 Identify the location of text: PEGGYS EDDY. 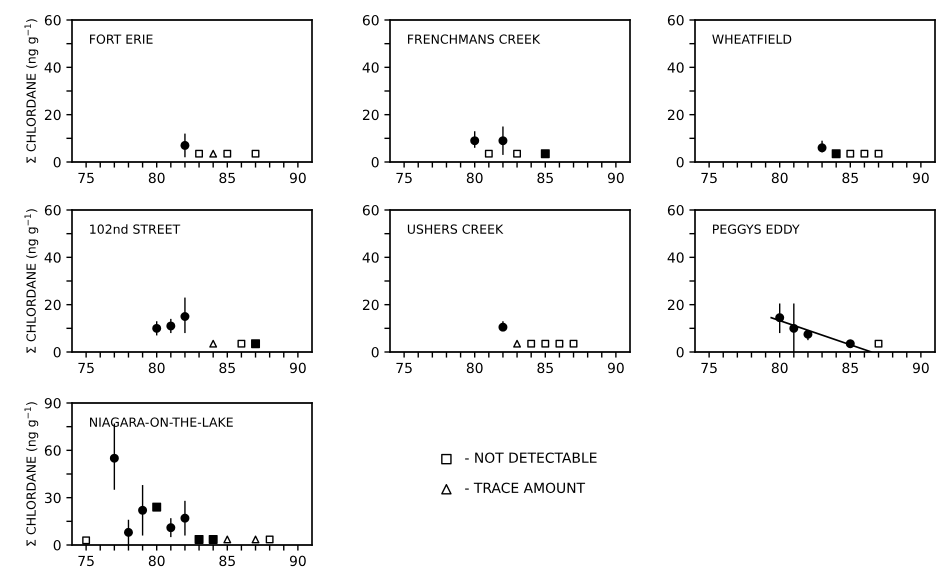
(756, 229).